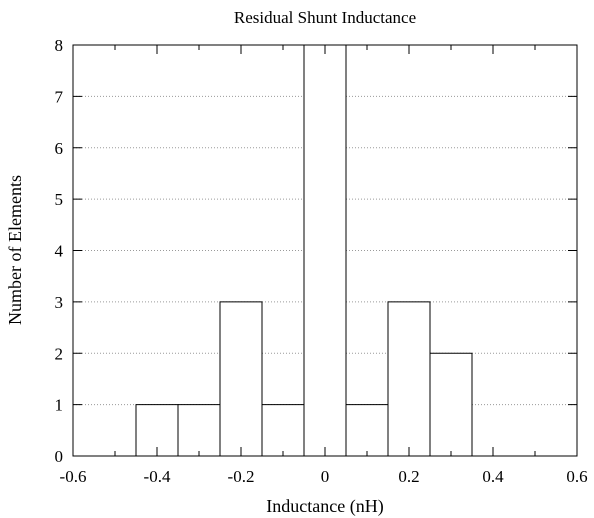 This screenshot has width=594, height=518. What do you see at coordinates (325, 17) in the screenshot?
I see `chart-title: Residual Shunt Inductance` at bounding box center [325, 17].